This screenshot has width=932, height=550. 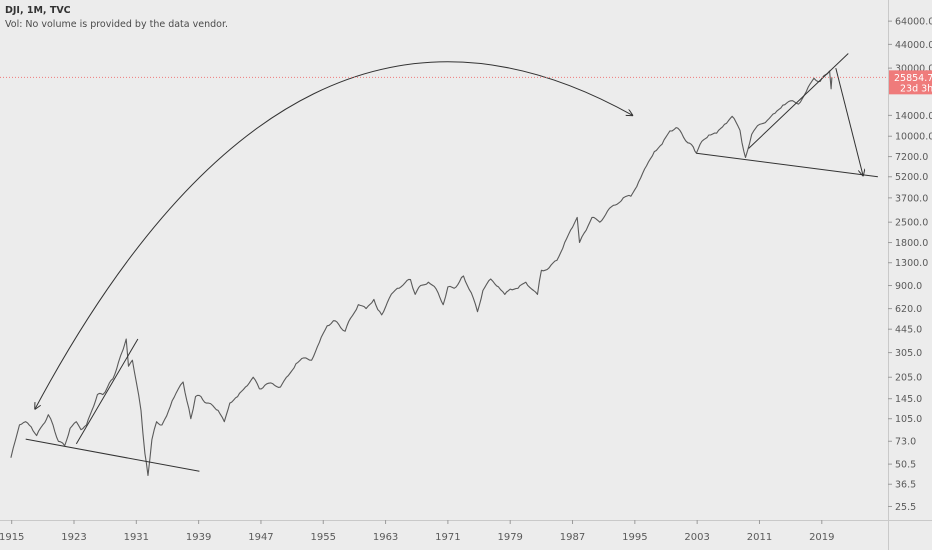 What do you see at coordinates (136, 537) in the screenshot?
I see `x-tick-label: 1931` at bounding box center [136, 537].